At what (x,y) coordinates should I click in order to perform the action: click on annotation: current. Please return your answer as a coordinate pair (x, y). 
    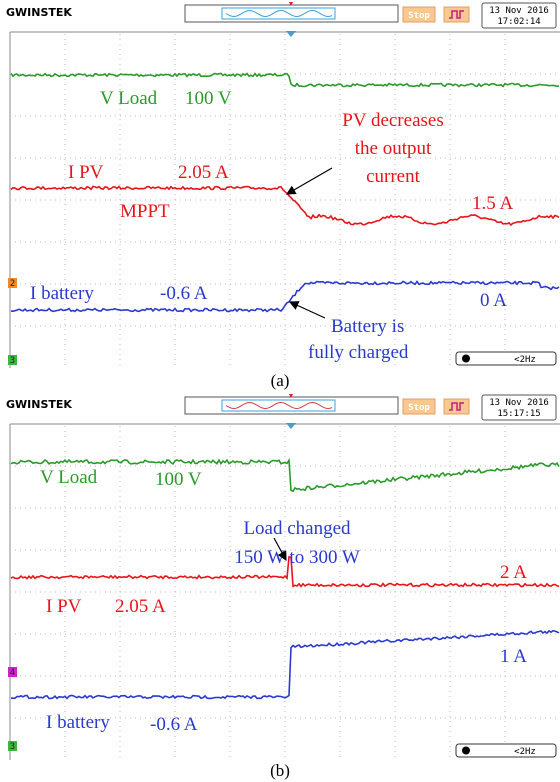
    Looking at the image, I should click on (393, 176).